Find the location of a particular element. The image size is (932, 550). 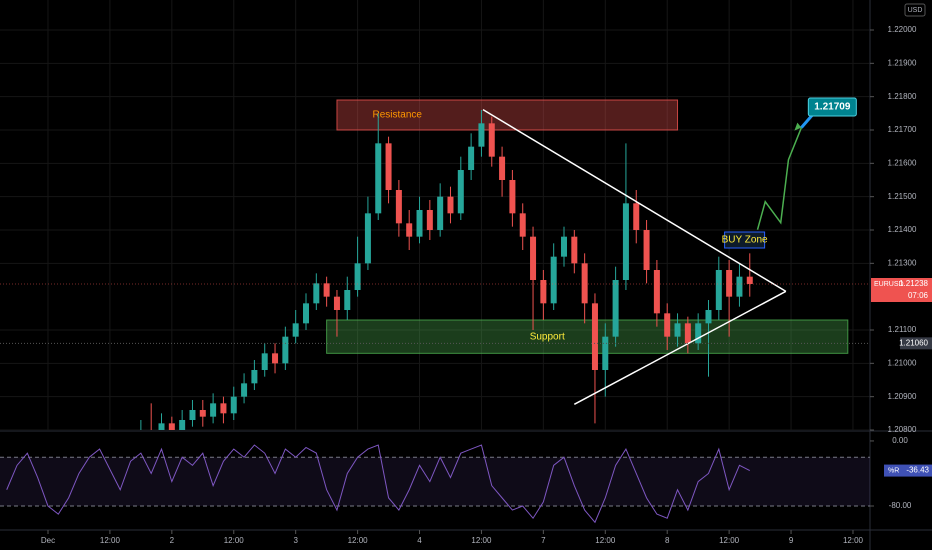

currency-box is located at coordinates (915, 10).